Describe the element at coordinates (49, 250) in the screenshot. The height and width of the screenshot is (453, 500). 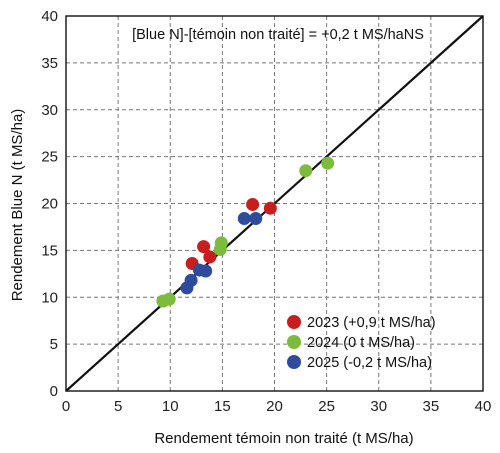
I see `y-tick-label: 15` at that location.